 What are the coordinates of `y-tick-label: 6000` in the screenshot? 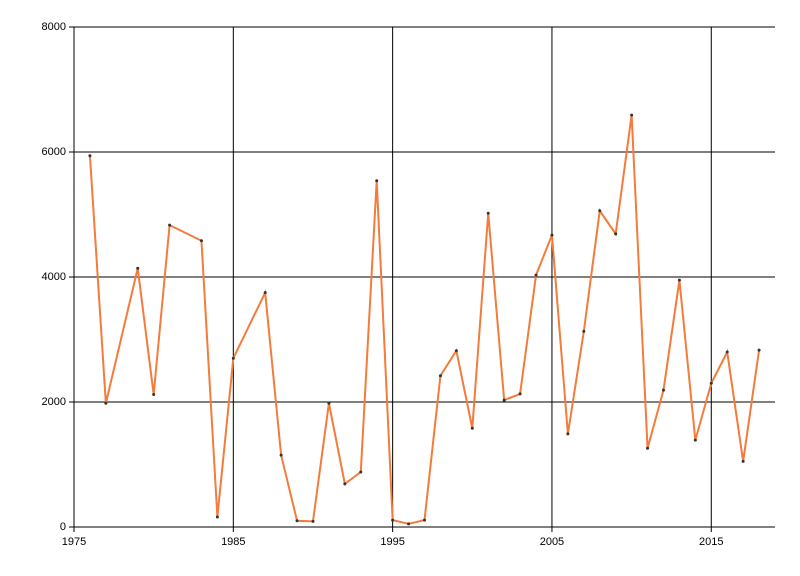 It's located at (54, 152).